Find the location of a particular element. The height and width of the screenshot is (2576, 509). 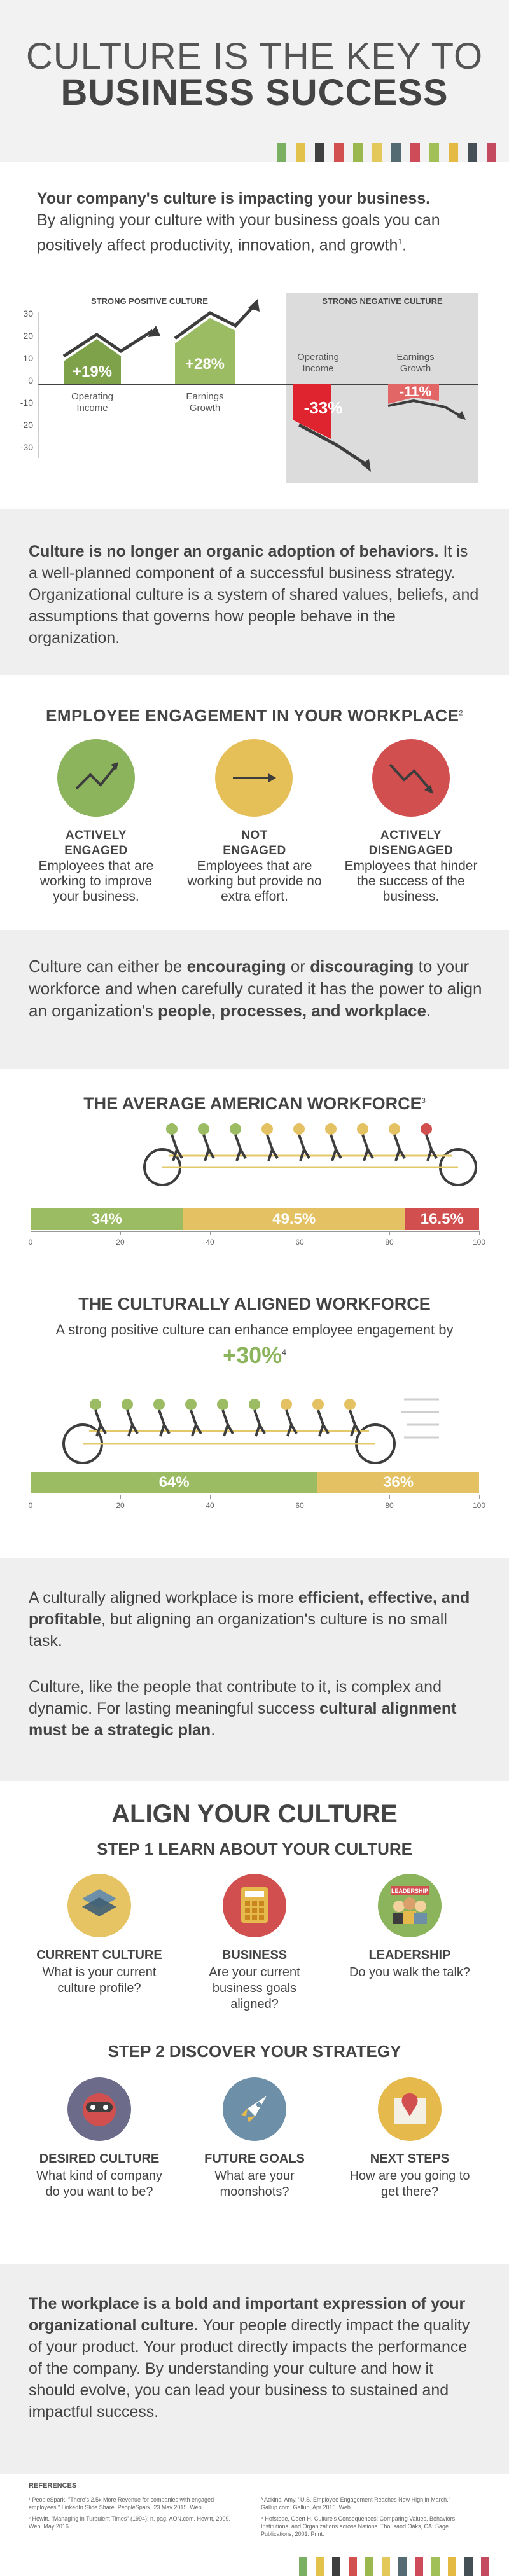

bar-earnings-growth-positive is located at coordinates (205, 351).